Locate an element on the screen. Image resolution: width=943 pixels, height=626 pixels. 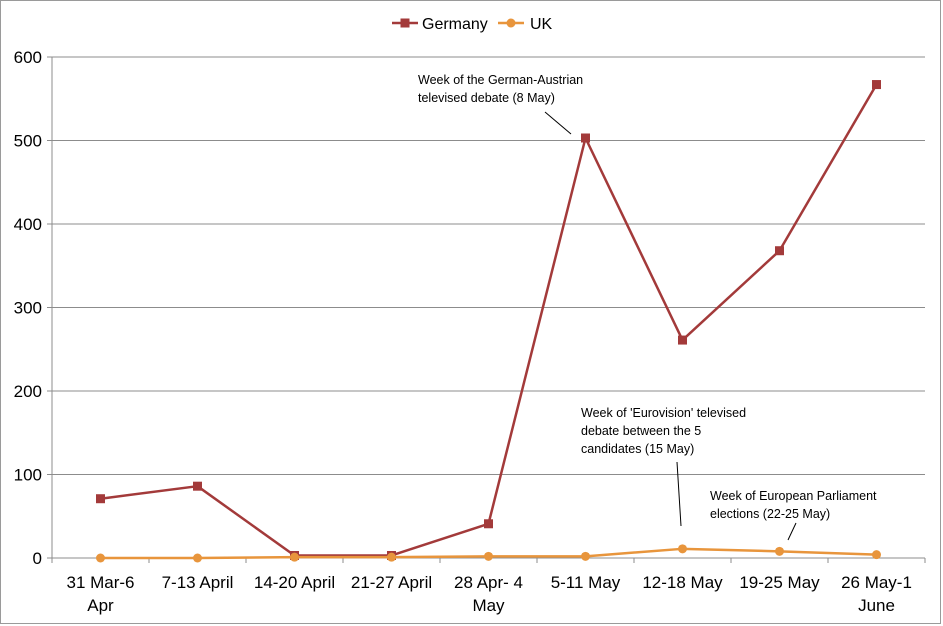
annotation-text: Week of European Parliament is located at coordinates (793, 496).